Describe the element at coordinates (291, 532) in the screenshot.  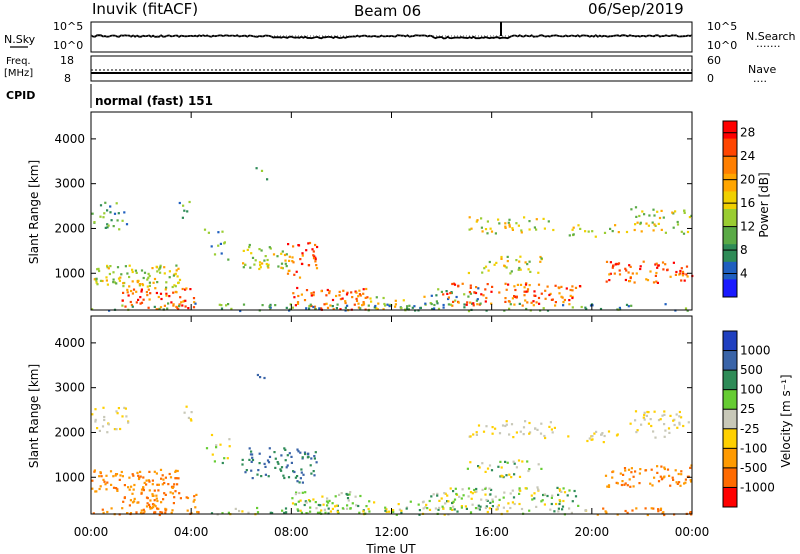
I see `x-tick-label: 08:00` at that location.